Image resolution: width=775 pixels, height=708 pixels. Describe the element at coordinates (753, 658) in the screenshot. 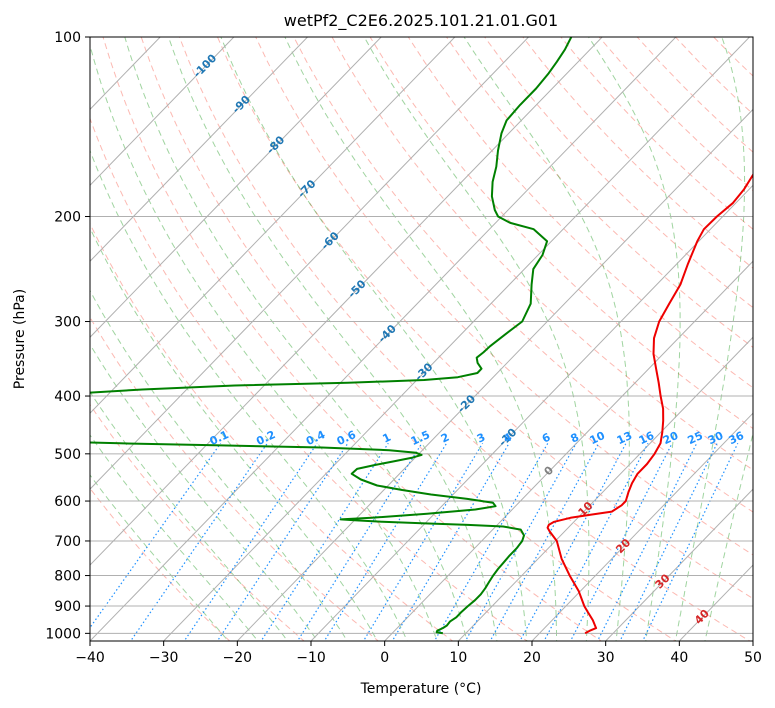

I see `x-tick-label: 50` at that location.